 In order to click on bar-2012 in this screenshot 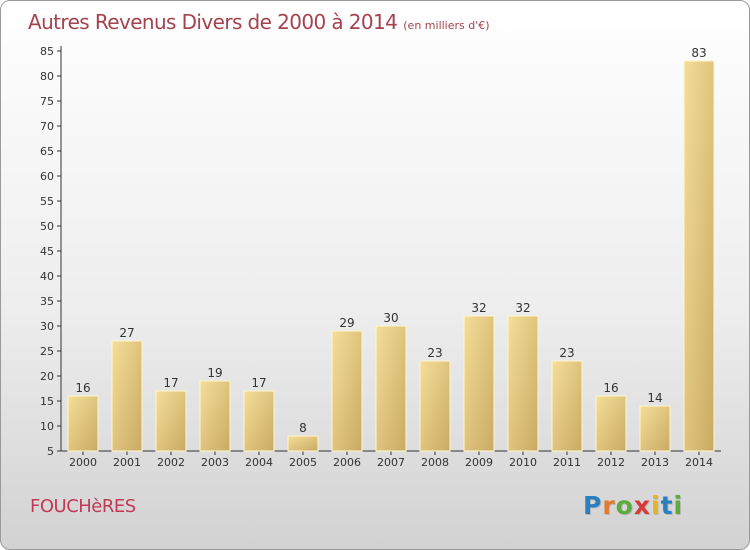, I will do `click(611, 423)`.